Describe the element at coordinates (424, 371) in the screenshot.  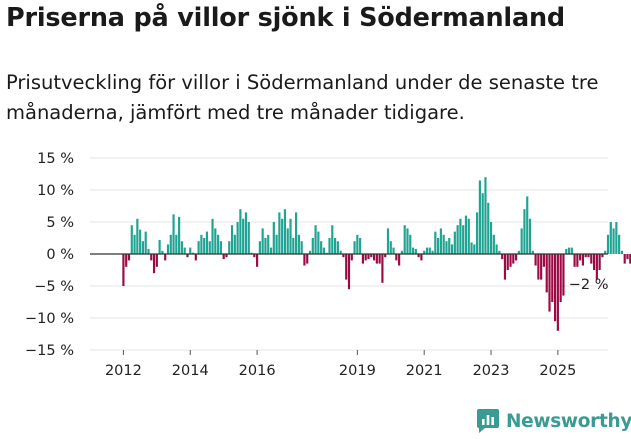
I see `x-tick-label: 2021` at that location.